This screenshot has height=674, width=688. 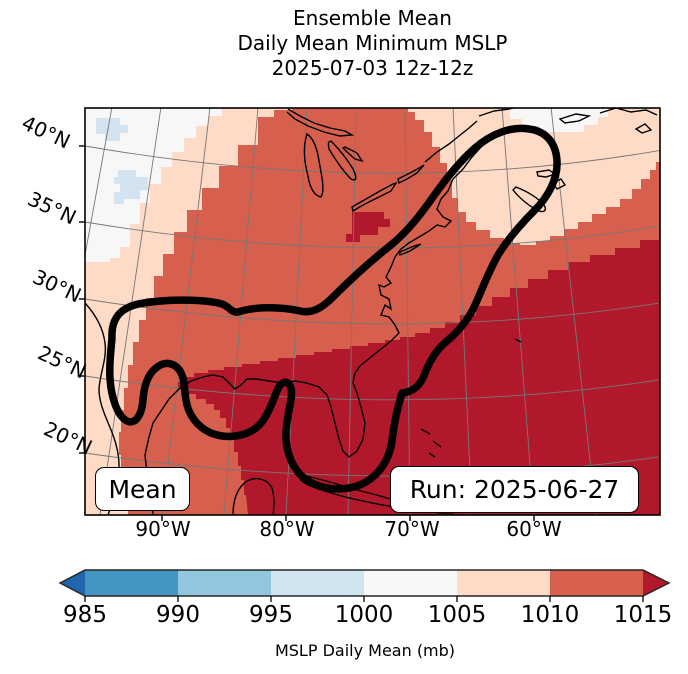 I want to click on title-line-2: Daily Mean Minimum MSLP, so click(x=372, y=43).